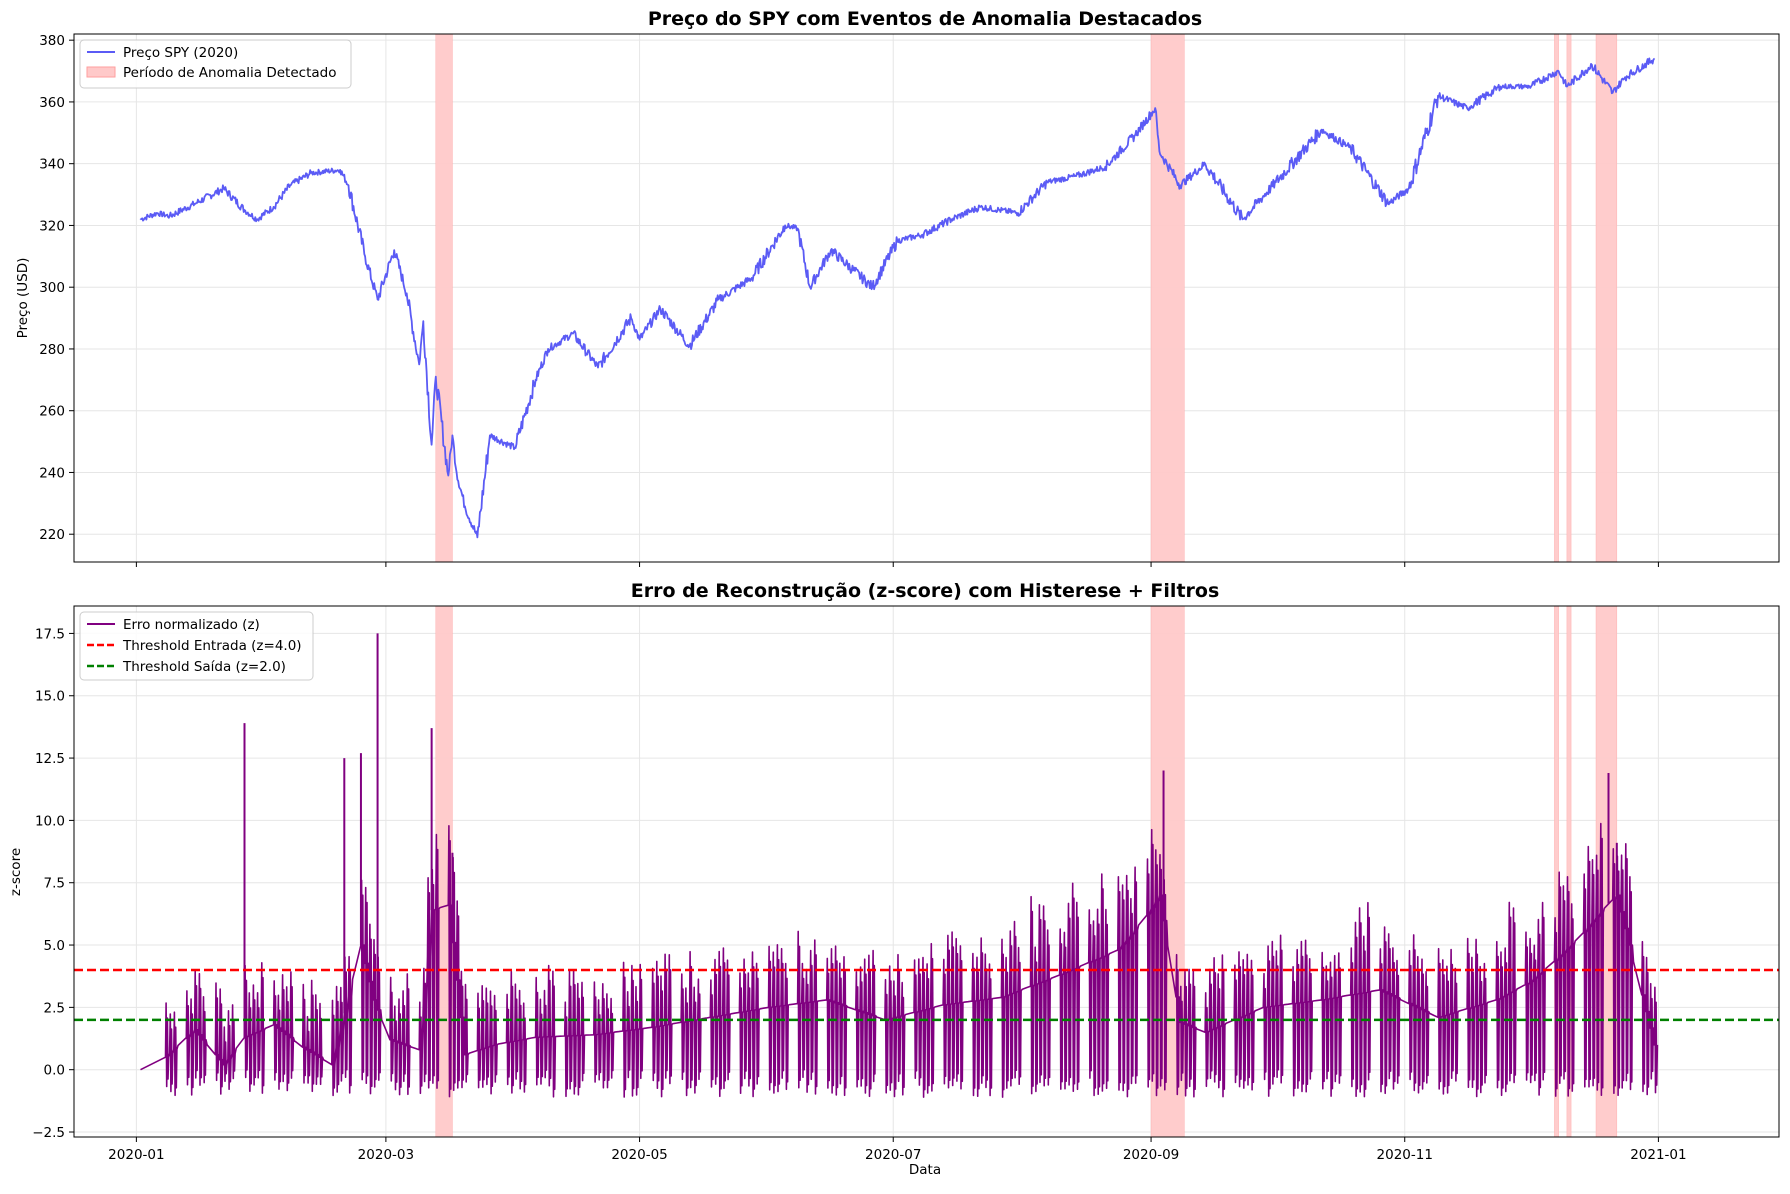 The width and height of the screenshot is (1790, 1194). What do you see at coordinates (52, 412) in the screenshot?
I see `price-y-tick-label: 260` at bounding box center [52, 412].